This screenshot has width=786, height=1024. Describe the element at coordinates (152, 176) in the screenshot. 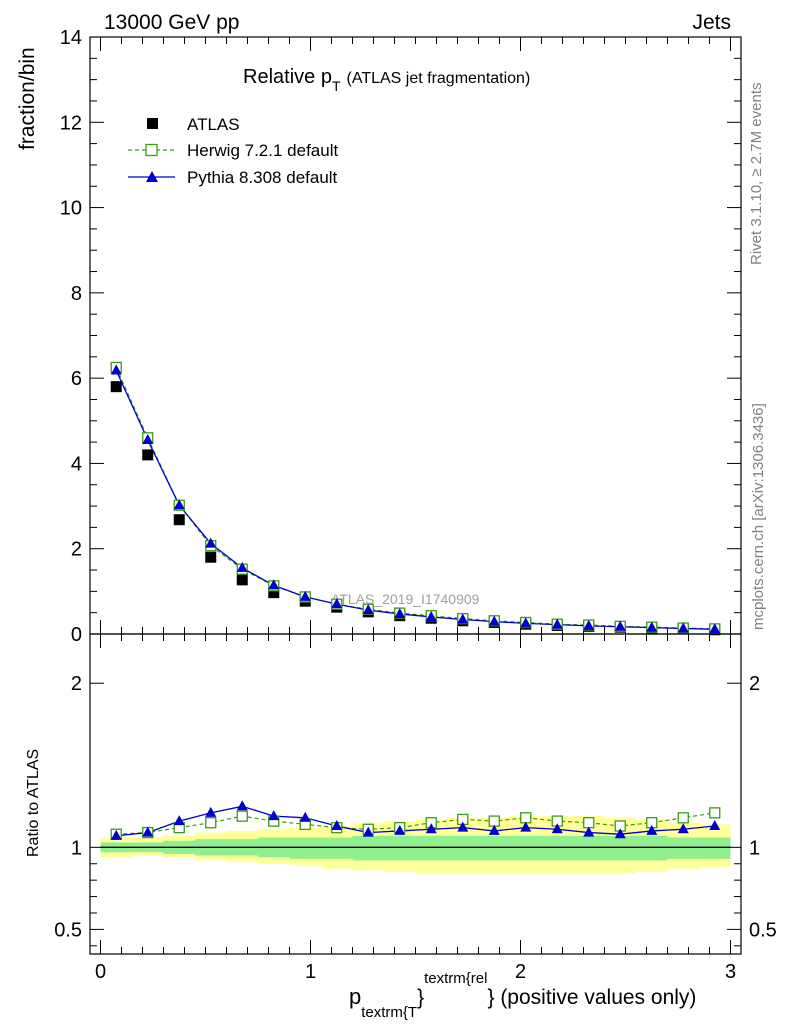

I see `legend-pythia-marker` at that location.